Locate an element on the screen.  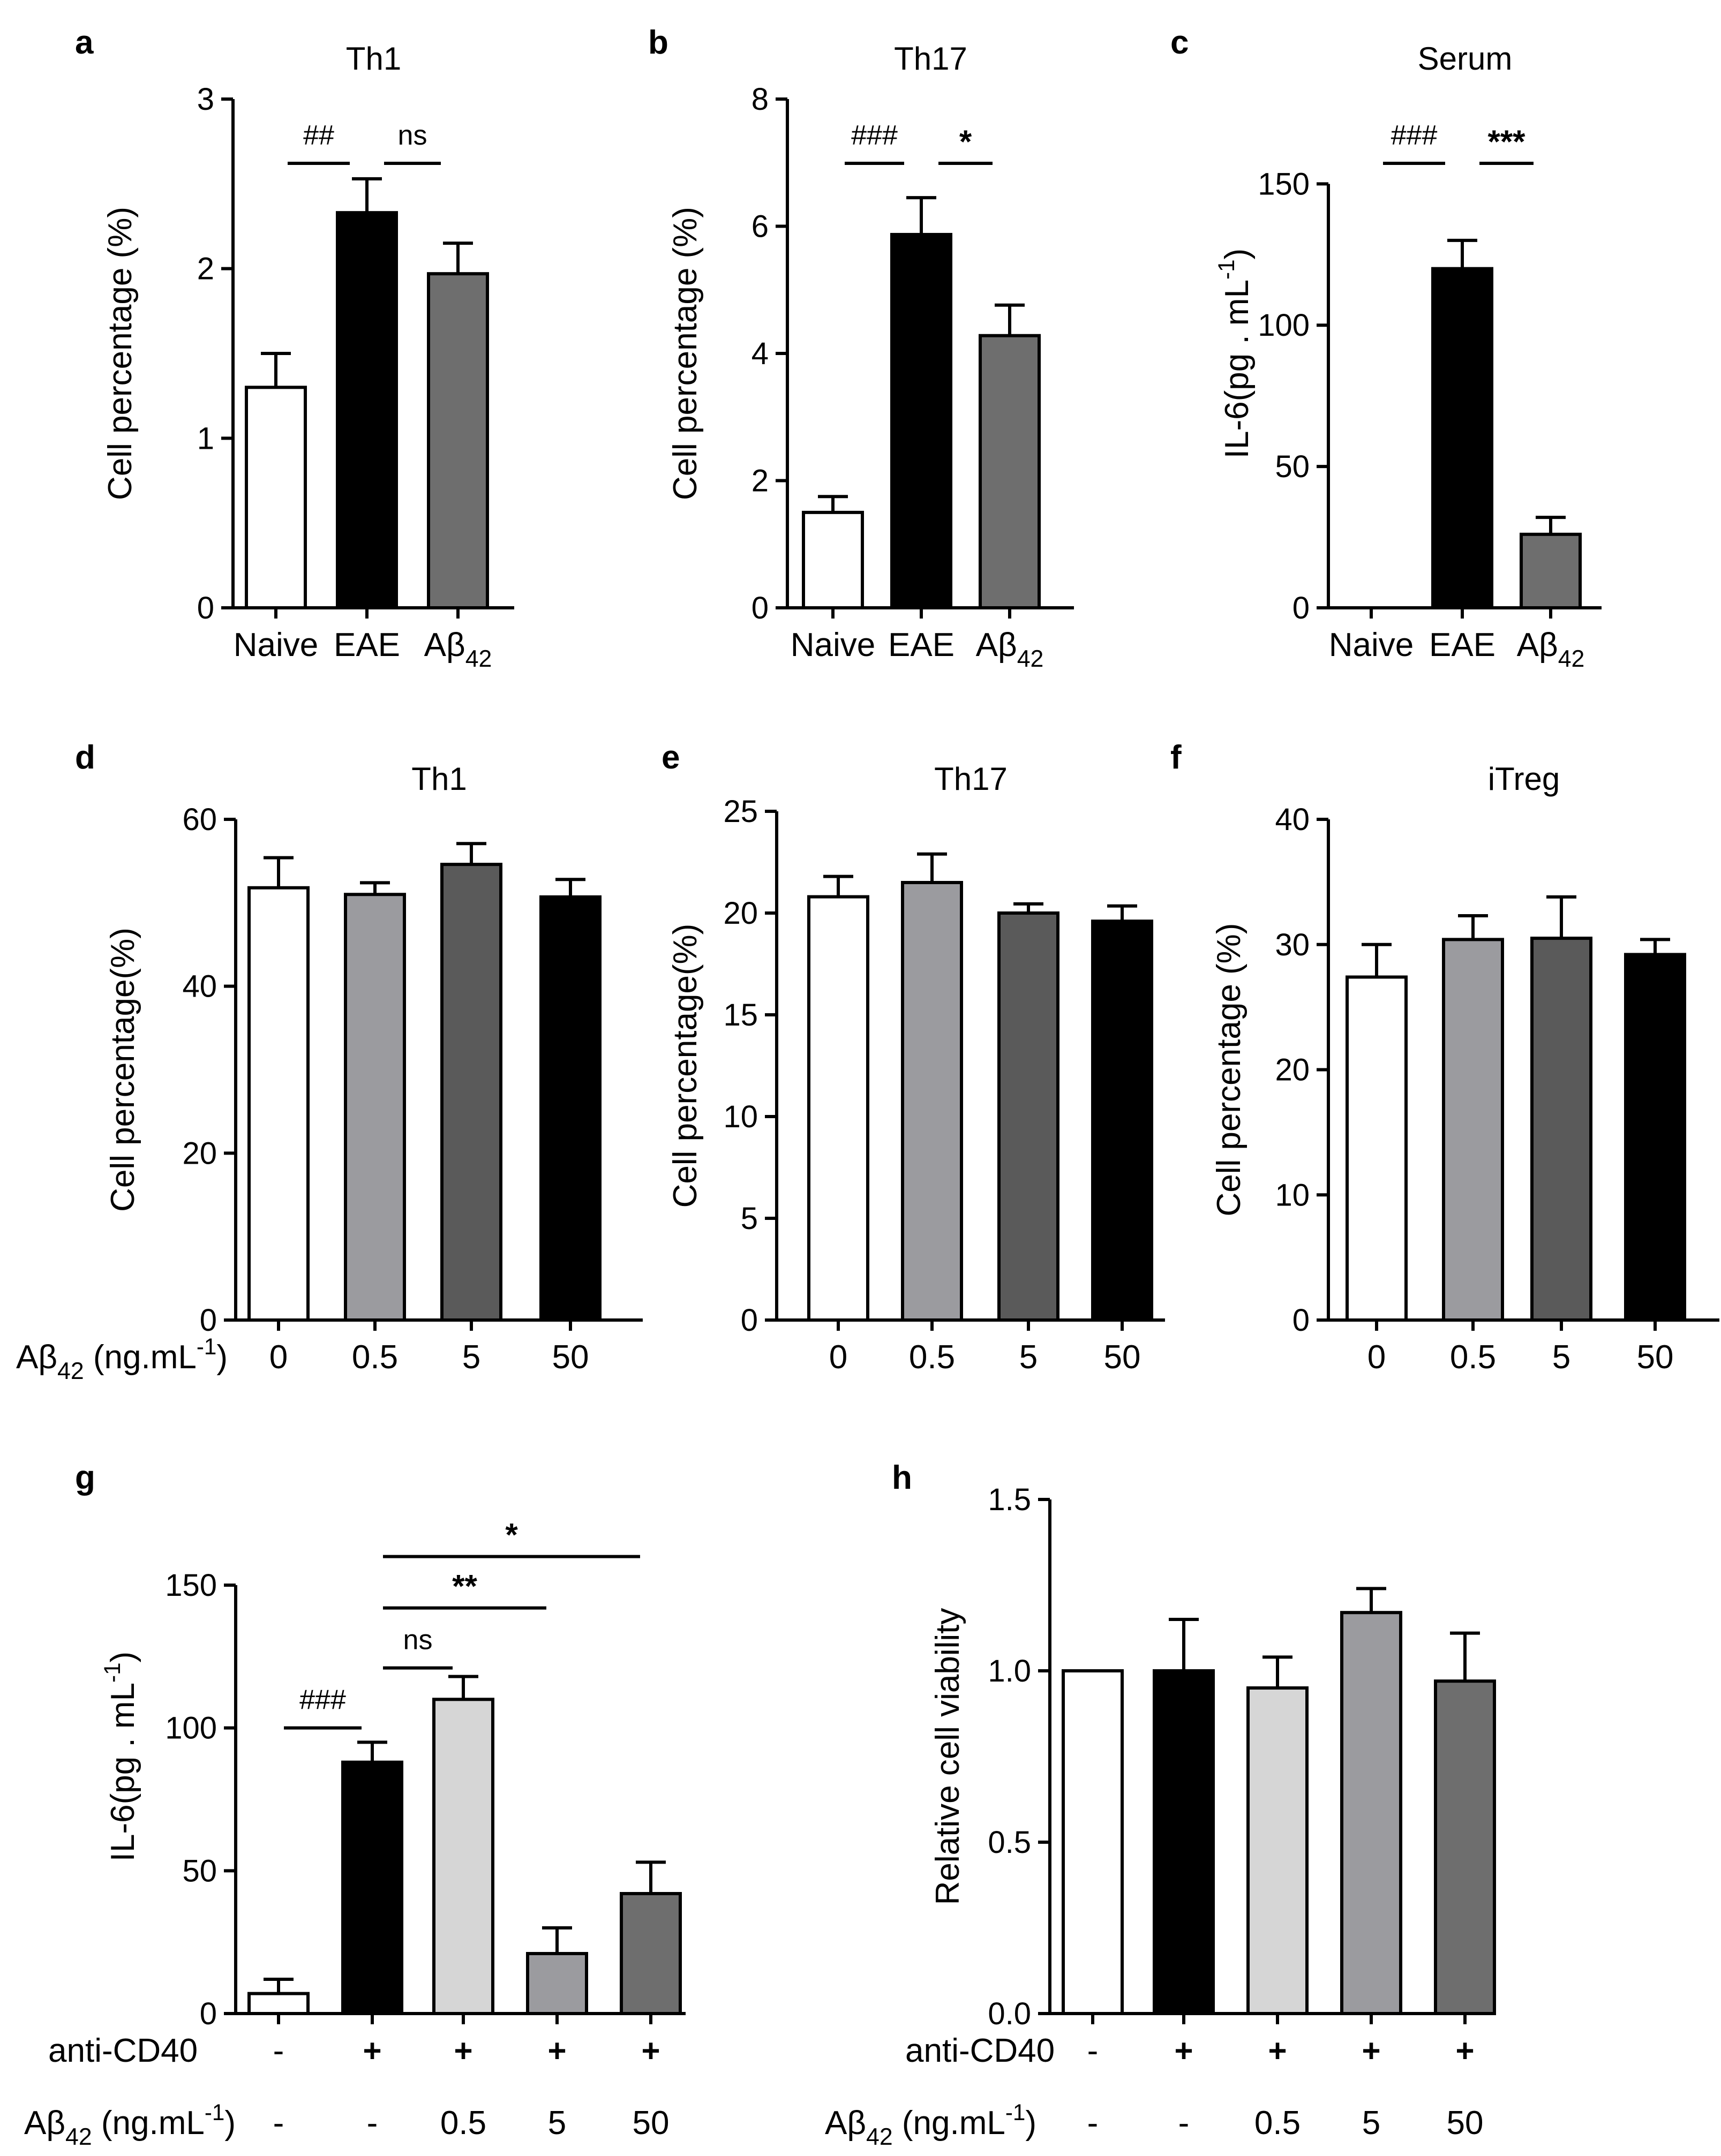
y-tick-label: 1.0 is located at coordinates (1009, 1671).